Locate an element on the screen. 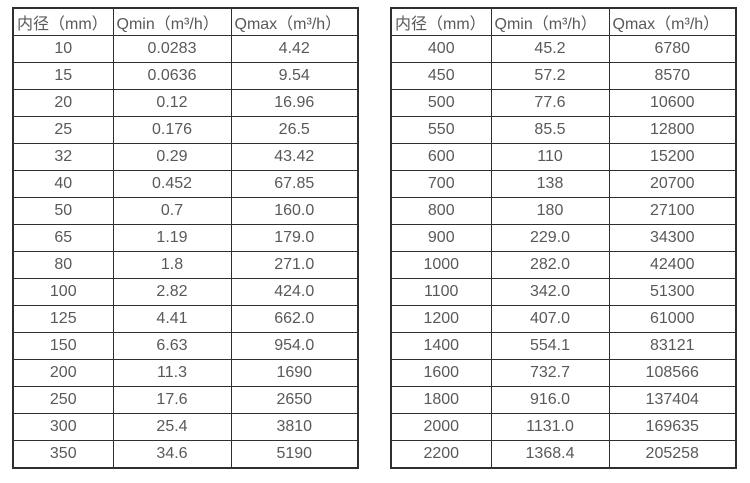 The width and height of the screenshot is (750, 483). cell-diameter: 50 is located at coordinates (63, 211).